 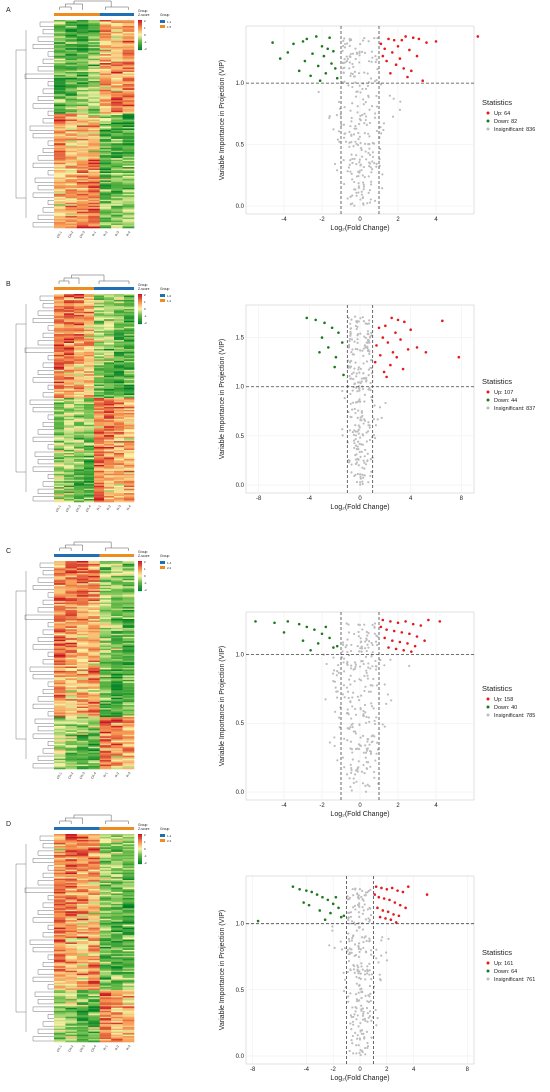 What do you see at coordinates (169, 301) in the screenshot?
I see `legend-group2-label: 1.2` at bounding box center [169, 301].